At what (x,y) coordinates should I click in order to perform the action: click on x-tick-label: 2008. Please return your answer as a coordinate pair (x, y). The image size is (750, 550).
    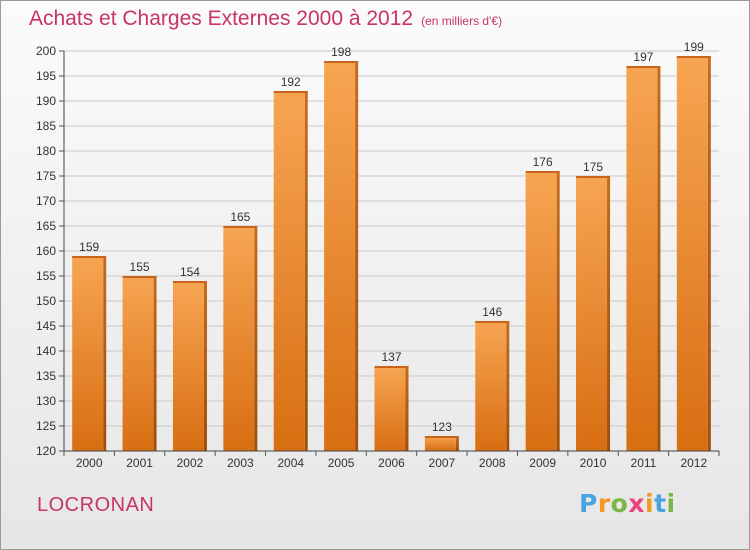
    Looking at the image, I should click on (492, 463).